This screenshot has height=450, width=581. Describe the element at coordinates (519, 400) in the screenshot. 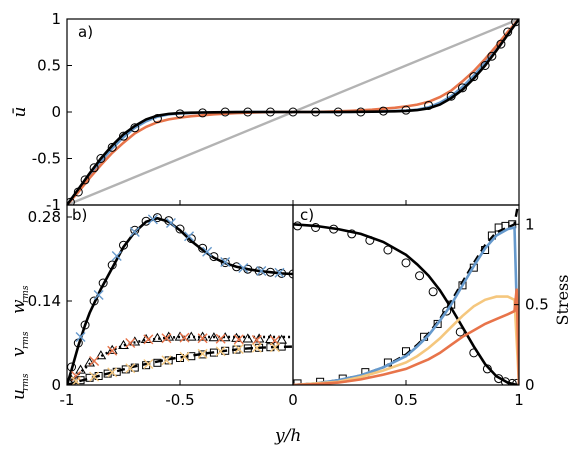

I see `panel-c-xtick-label: 1` at that location.